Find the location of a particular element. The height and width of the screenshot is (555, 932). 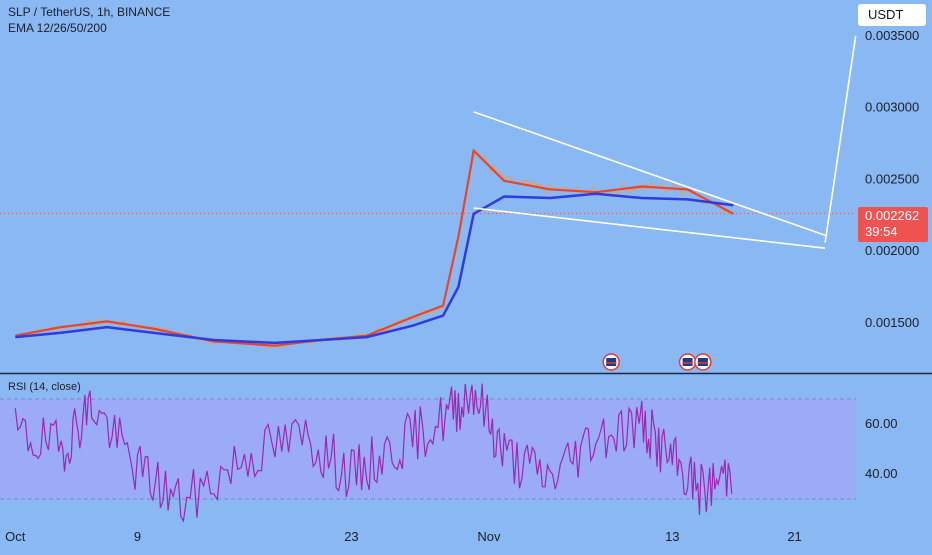

event-layer is located at coordinates (657, 362).